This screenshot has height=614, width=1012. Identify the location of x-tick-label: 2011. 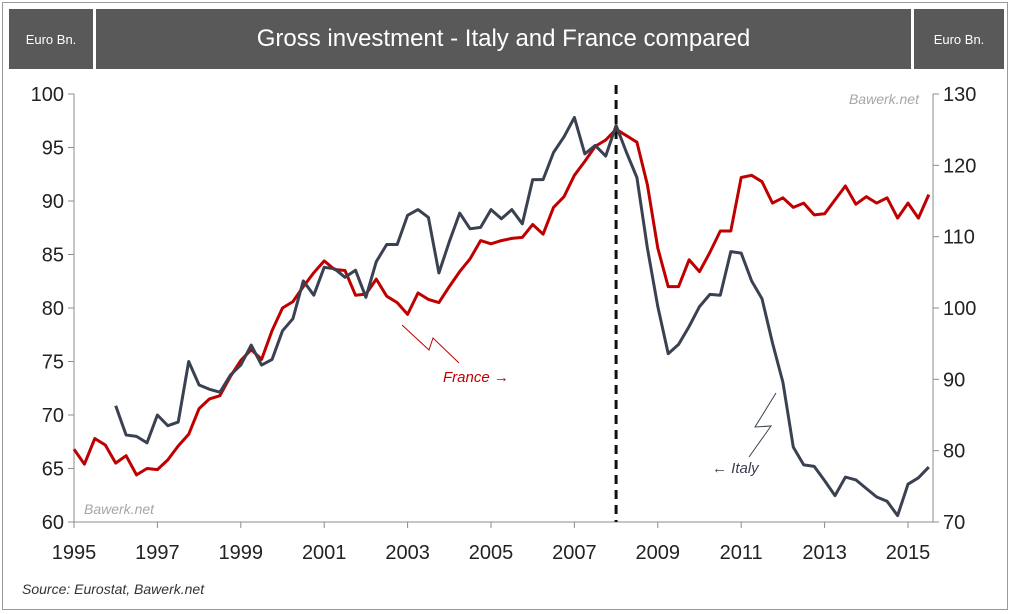
(741, 553).